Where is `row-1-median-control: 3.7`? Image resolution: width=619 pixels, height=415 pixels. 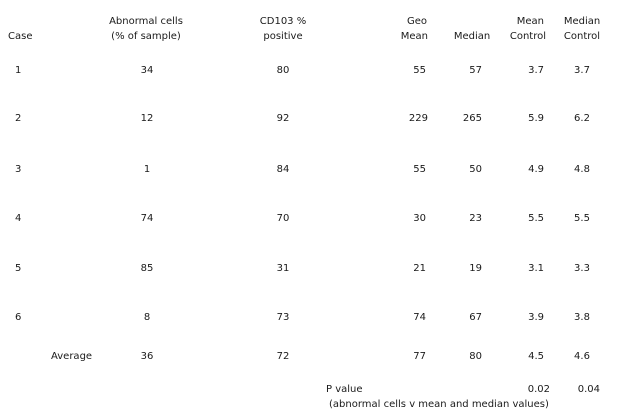 row-1-median-control: 3.7 is located at coordinates (582, 70).